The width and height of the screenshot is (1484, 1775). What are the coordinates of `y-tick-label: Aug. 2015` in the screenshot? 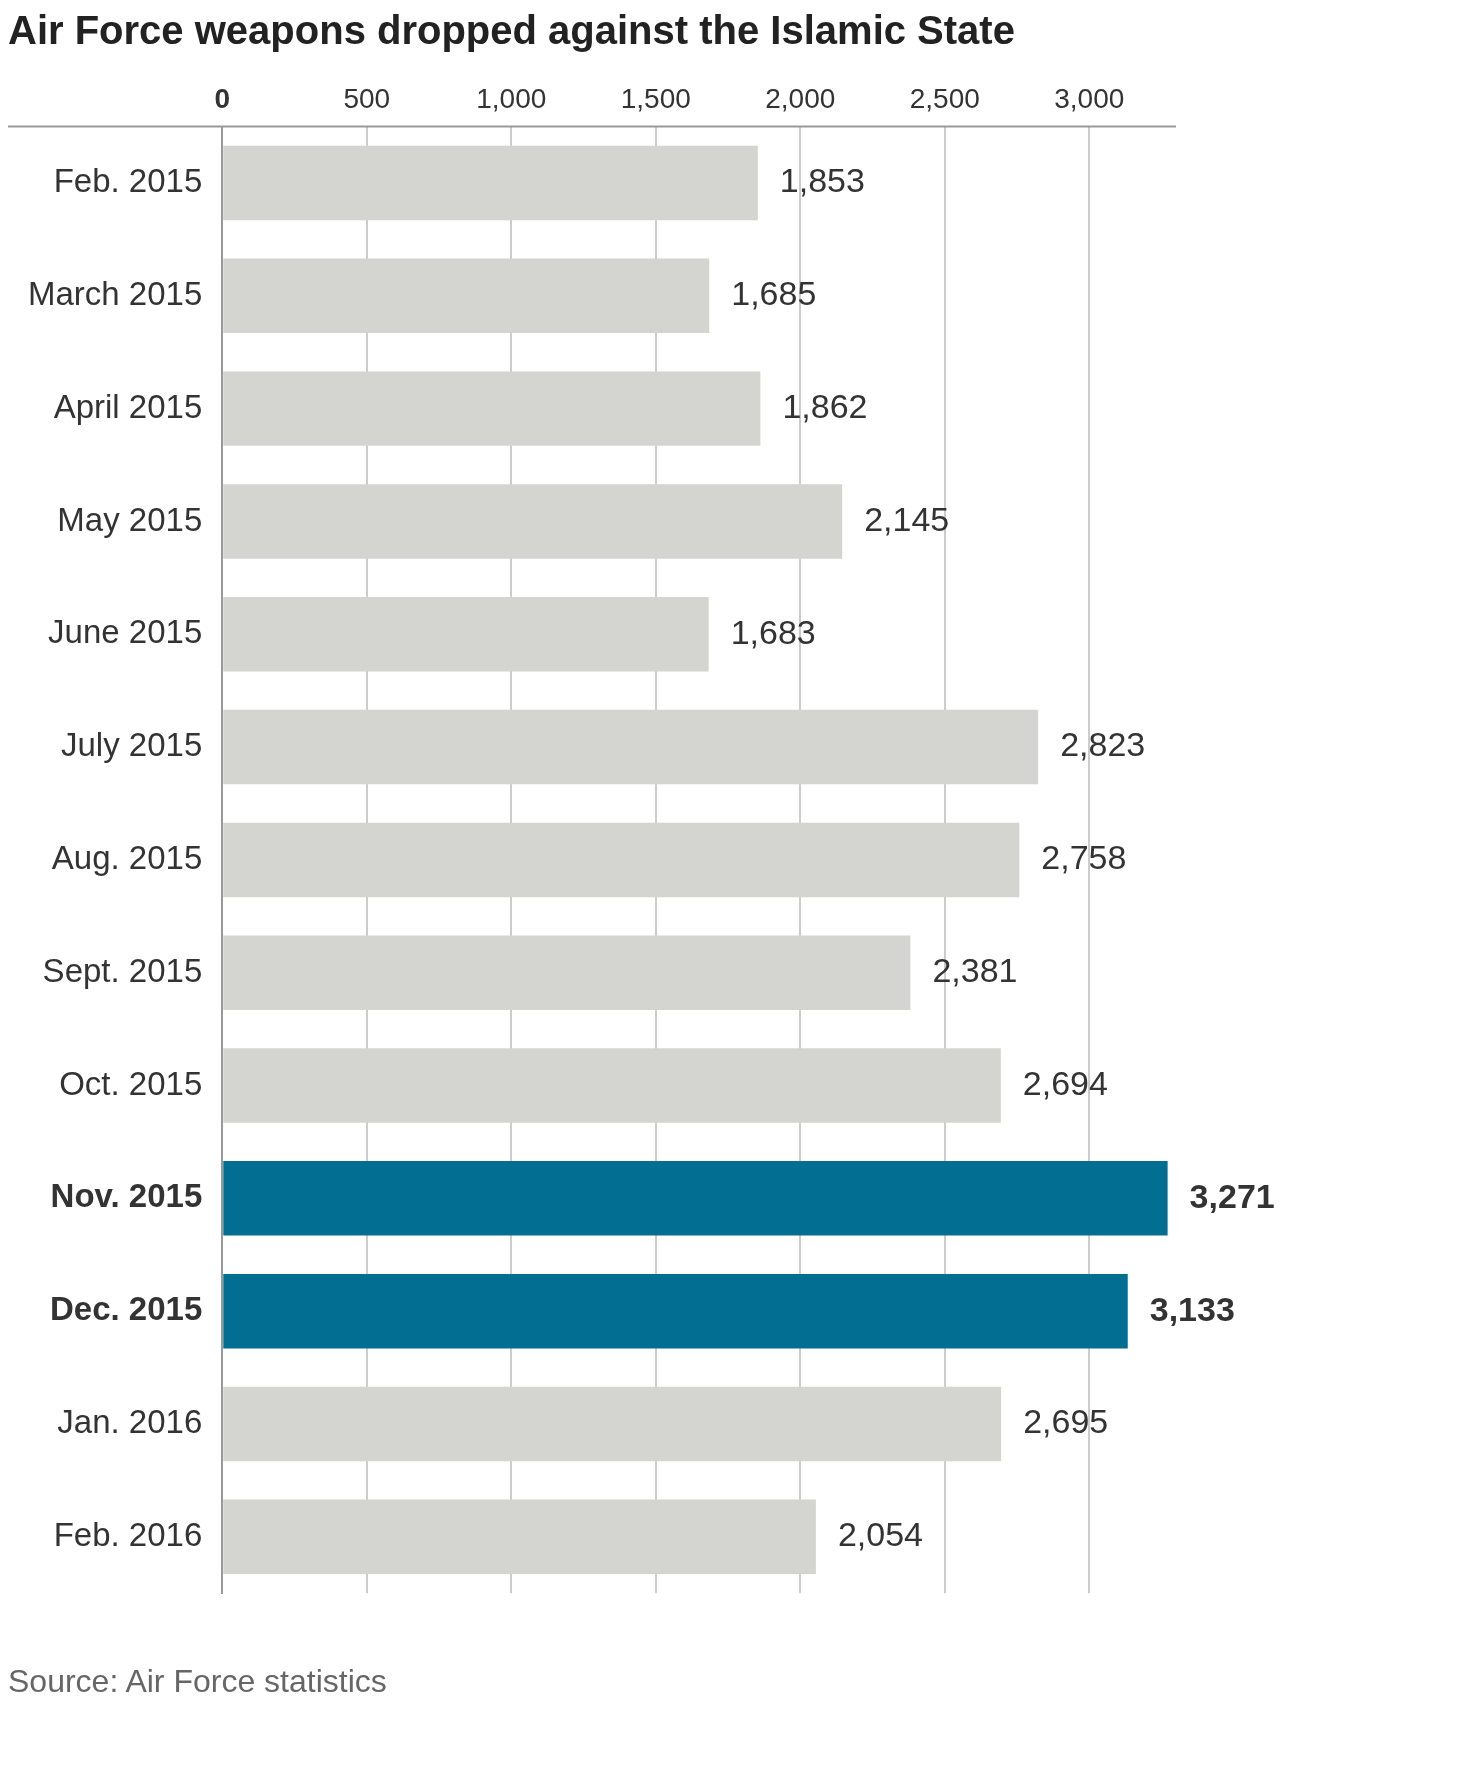 It's located at (127, 857).